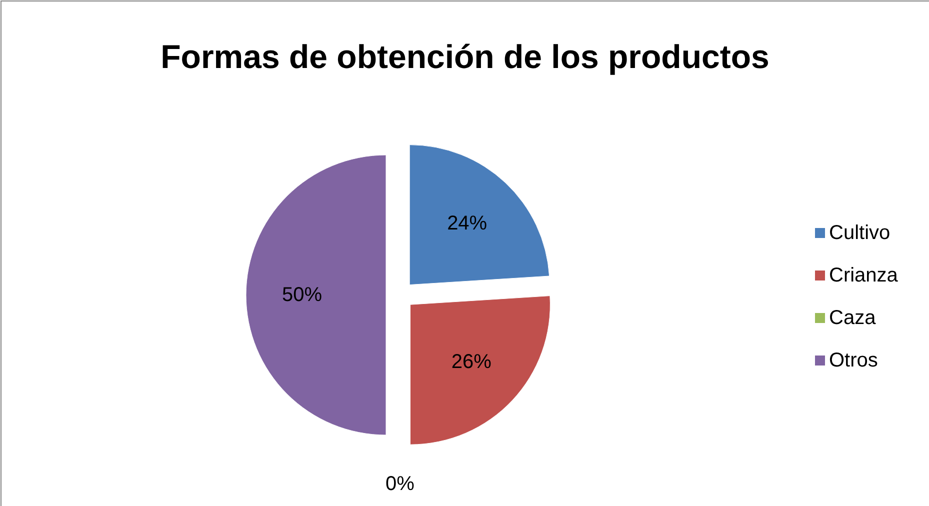  I want to click on legend-label: Crianza, so click(864, 275).